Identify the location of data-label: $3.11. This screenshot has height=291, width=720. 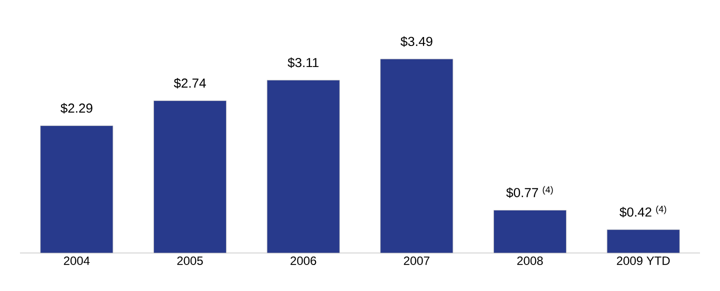
(303, 62).